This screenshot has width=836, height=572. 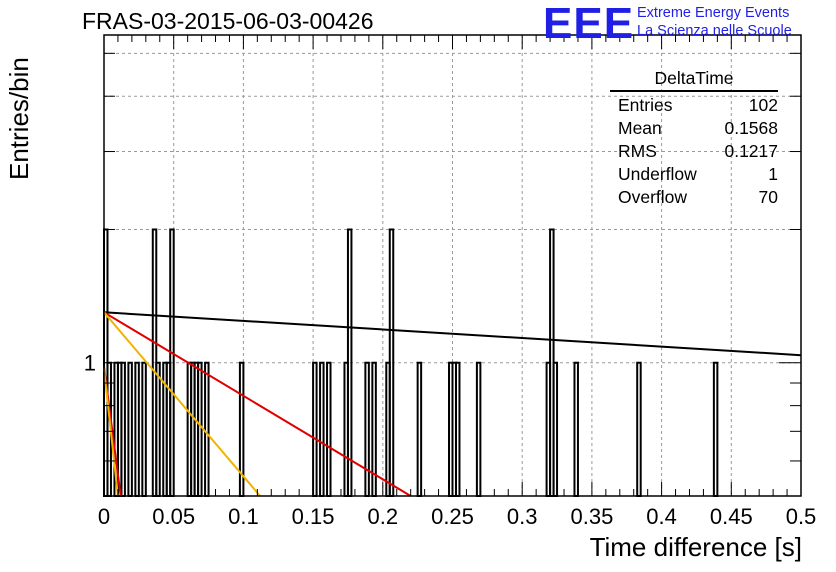 I want to click on x-tick-label: 0, so click(x=104, y=516).